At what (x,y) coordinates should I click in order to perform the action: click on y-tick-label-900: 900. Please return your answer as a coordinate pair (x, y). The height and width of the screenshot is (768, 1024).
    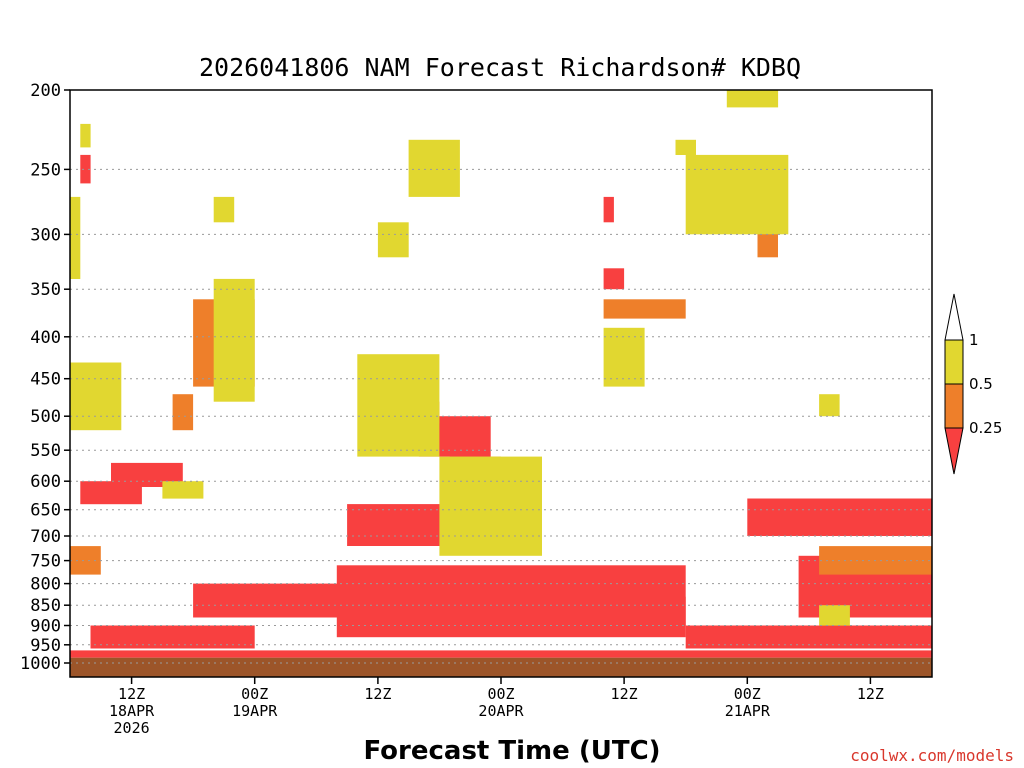
    Looking at the image, I should click on (45, 627).